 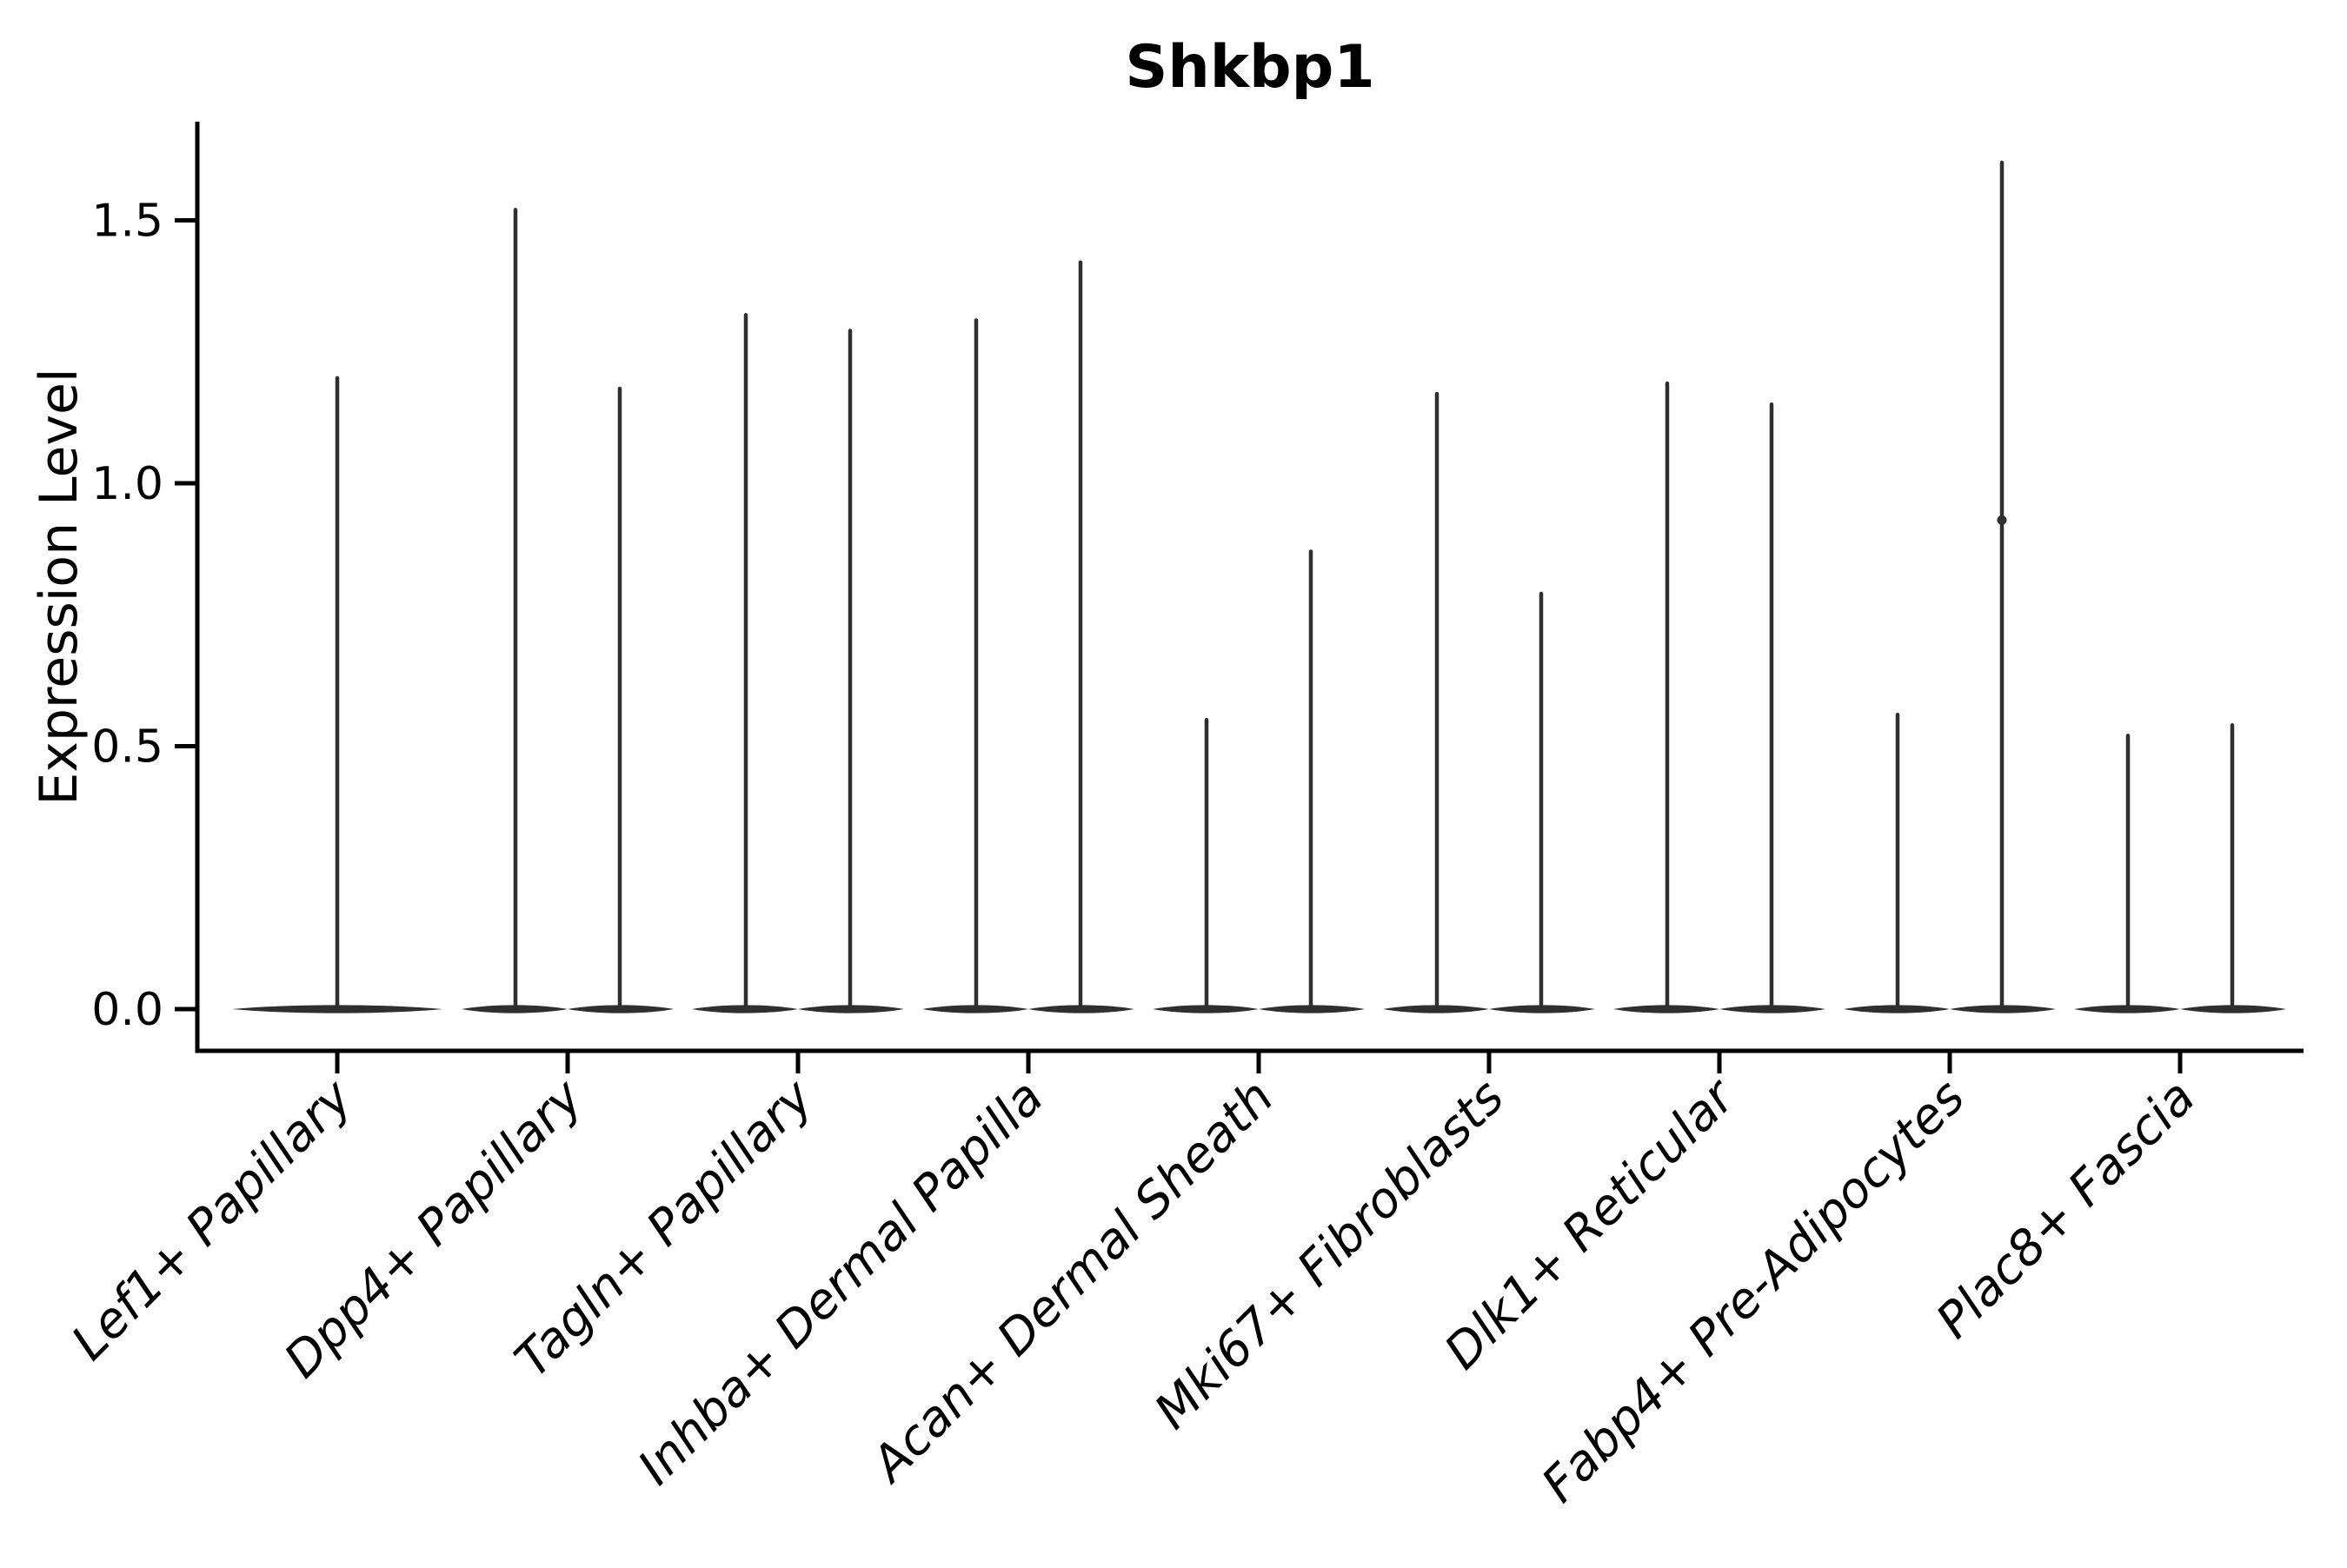 I want to click on x-tick-label-7: Fabp4+ Pre-Adipocytes, so click(x=1754, y=1291).